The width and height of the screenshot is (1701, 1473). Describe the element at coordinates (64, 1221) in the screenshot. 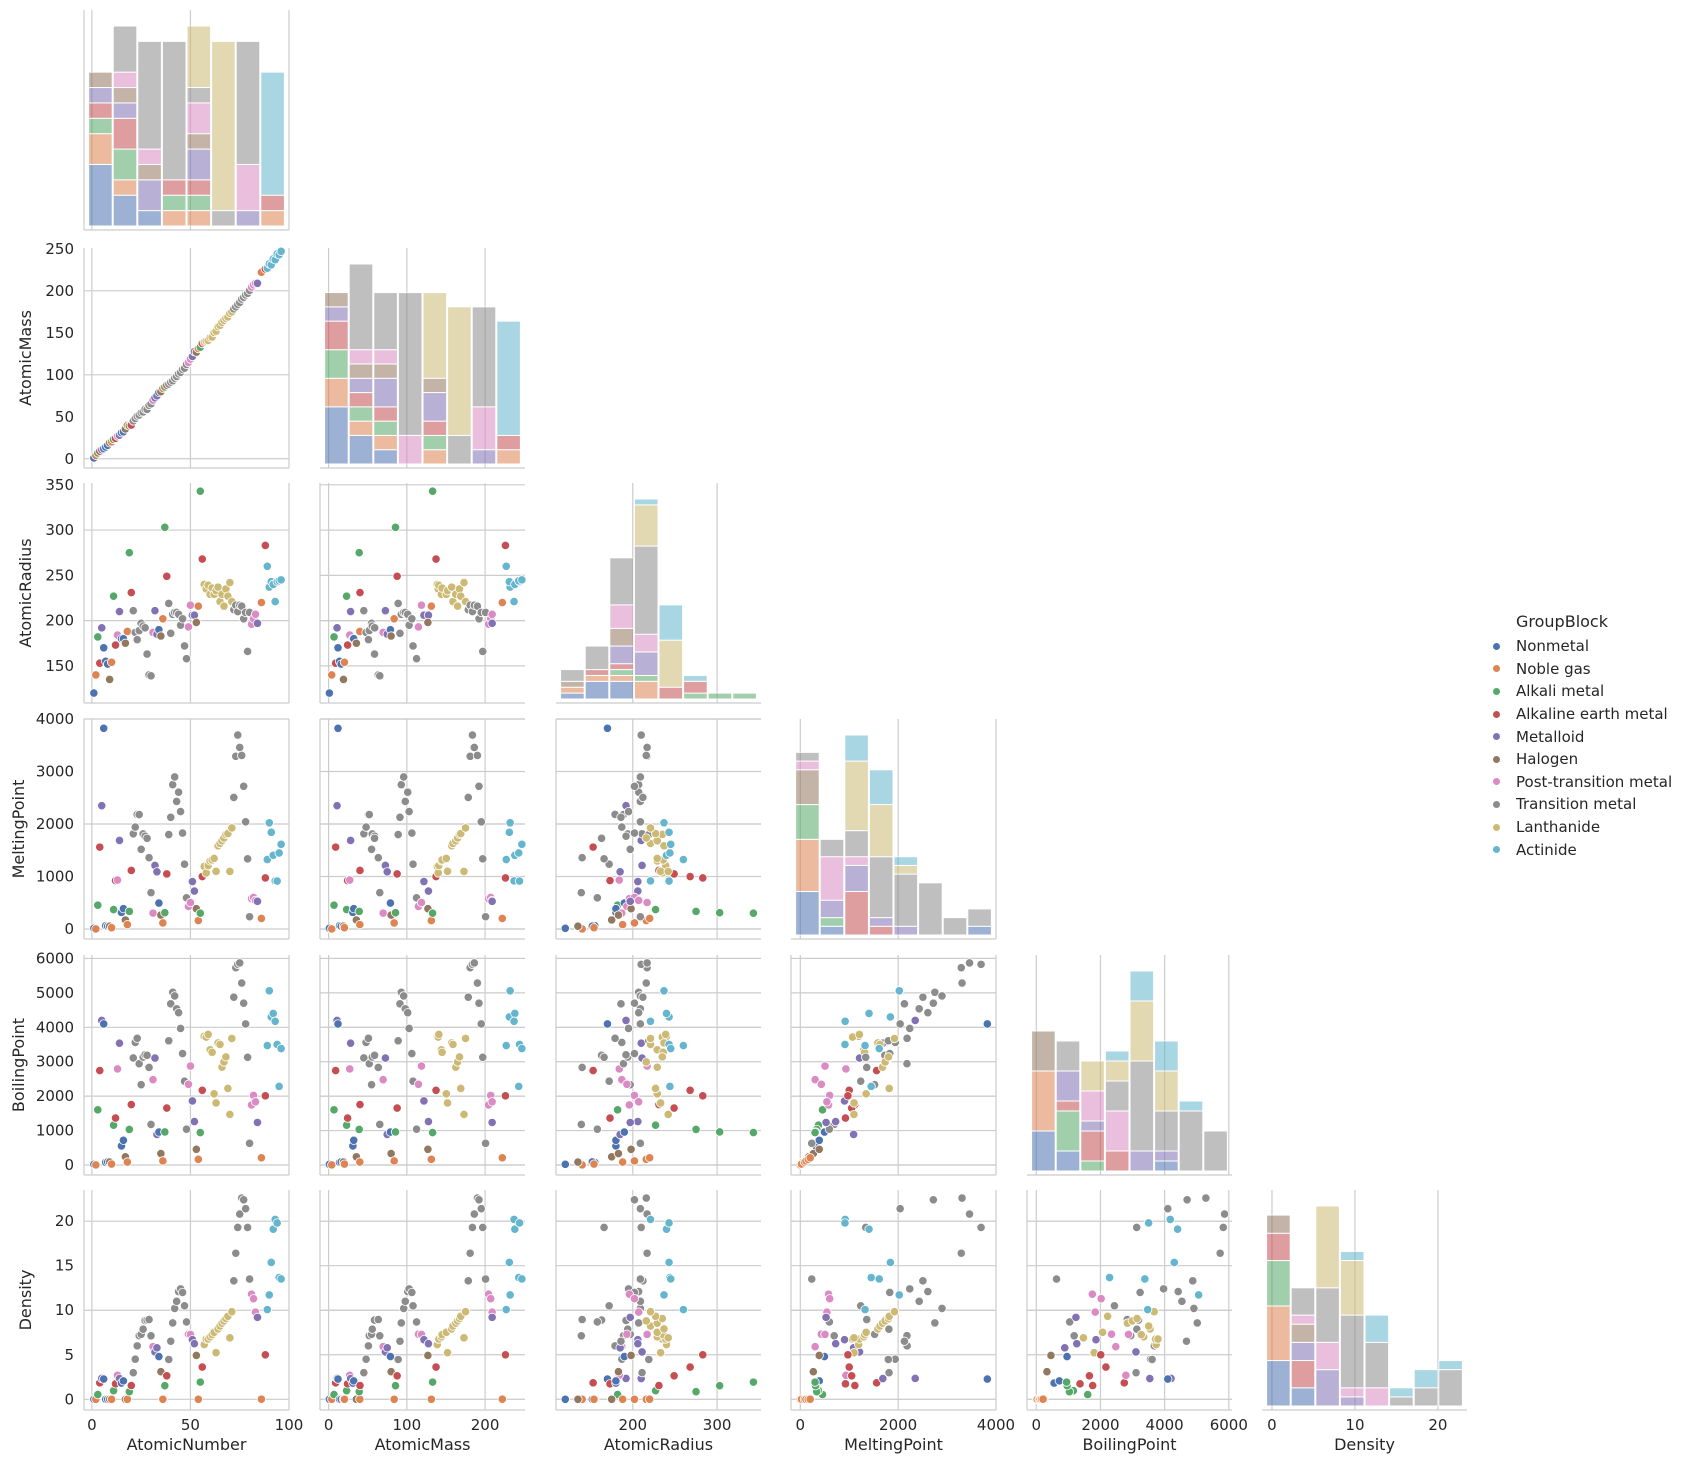

I see `ytick-label: 20` at that location.